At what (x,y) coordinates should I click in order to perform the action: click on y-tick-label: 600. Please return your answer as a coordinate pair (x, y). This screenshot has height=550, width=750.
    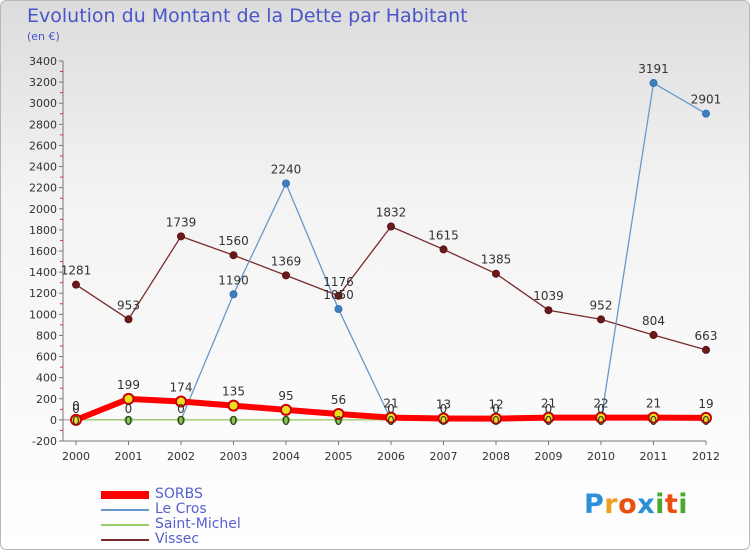
    Looking at the image, I should click on (46, 357).